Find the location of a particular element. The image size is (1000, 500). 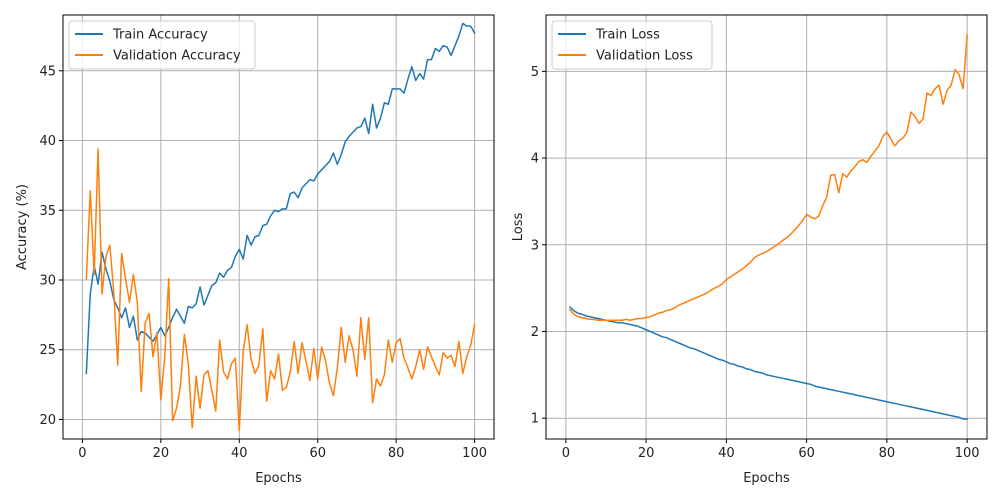

loss-x-tick-label: 20 is located at coordinates (646, 453).